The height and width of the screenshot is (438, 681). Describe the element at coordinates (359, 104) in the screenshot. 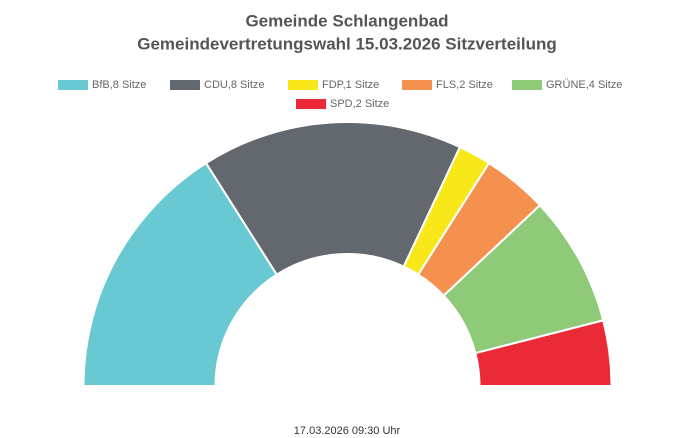

I see `legend-label: SPD,2 Sitze` at that location.